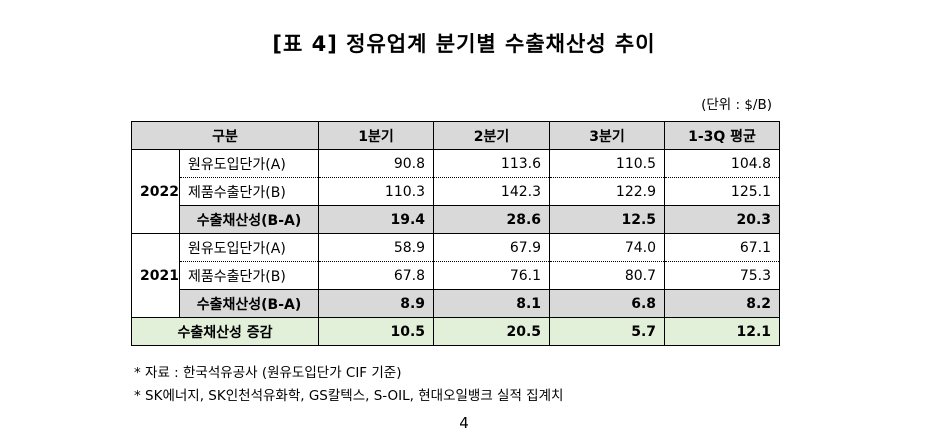 Image resolution: width=928 pixels, height=433 pixels. Describe the element at coordinates (376, 219) in the screenshot. I see `value-cell: 19.4` at that location.